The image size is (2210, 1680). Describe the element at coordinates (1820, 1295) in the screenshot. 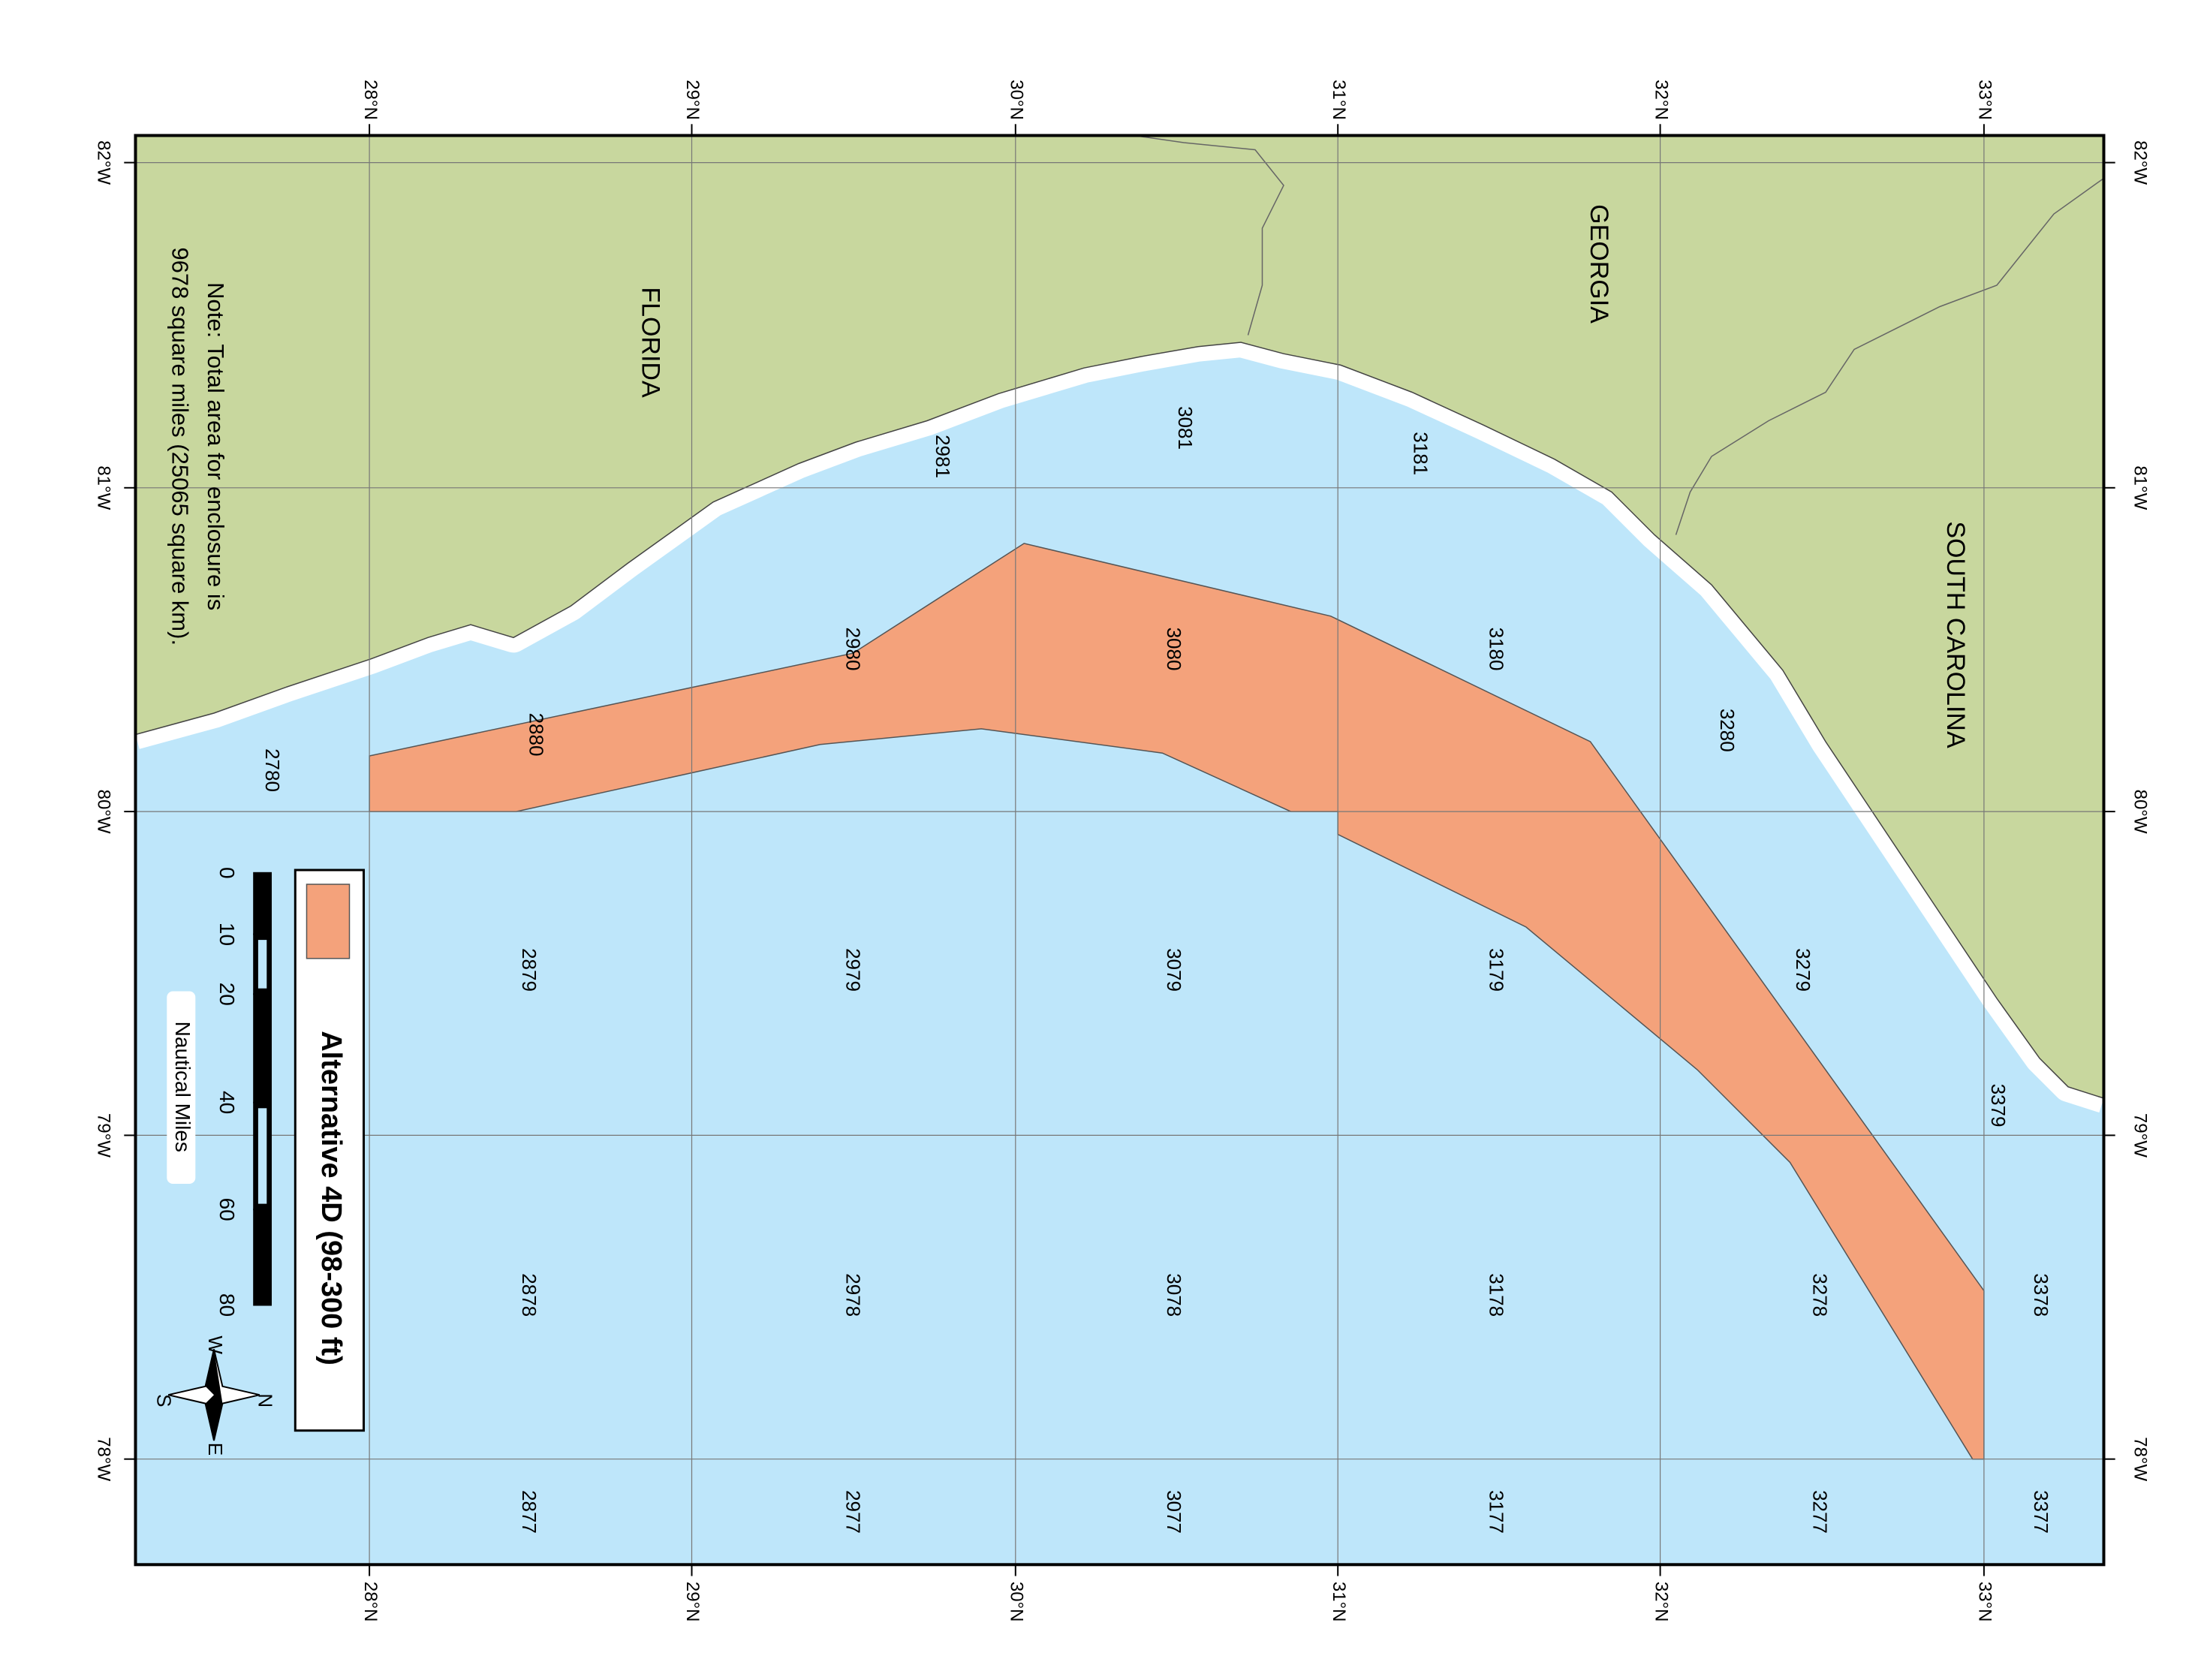

I see `cell-label: 3278` at that location.